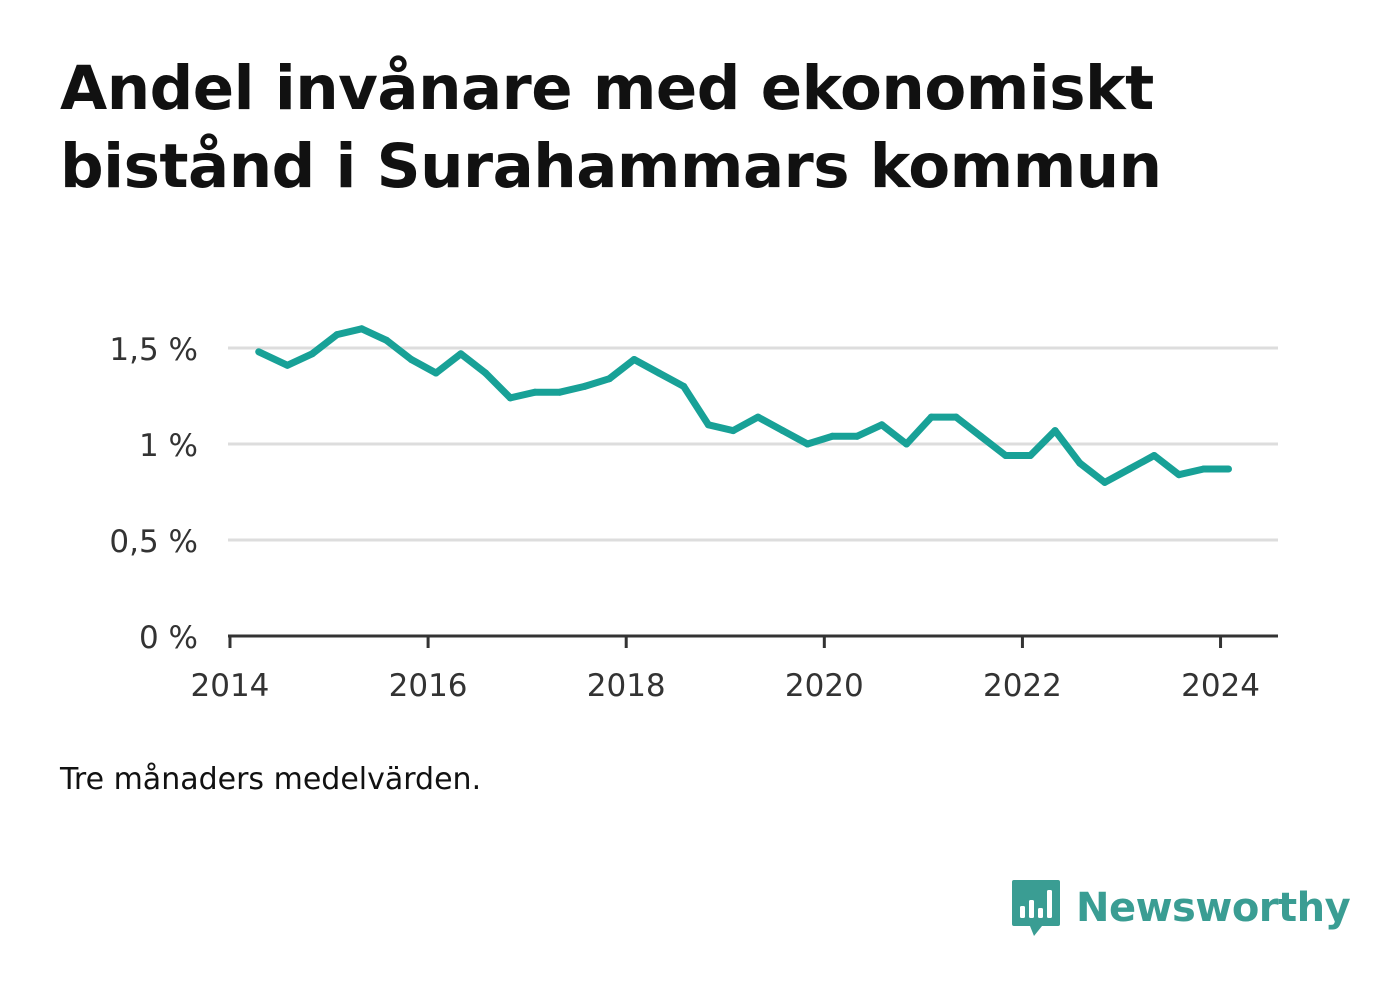  I want to click on y-axis-tick-labels: 0 % 0,5 % 1 % 1,5 %, so click(153, 494).